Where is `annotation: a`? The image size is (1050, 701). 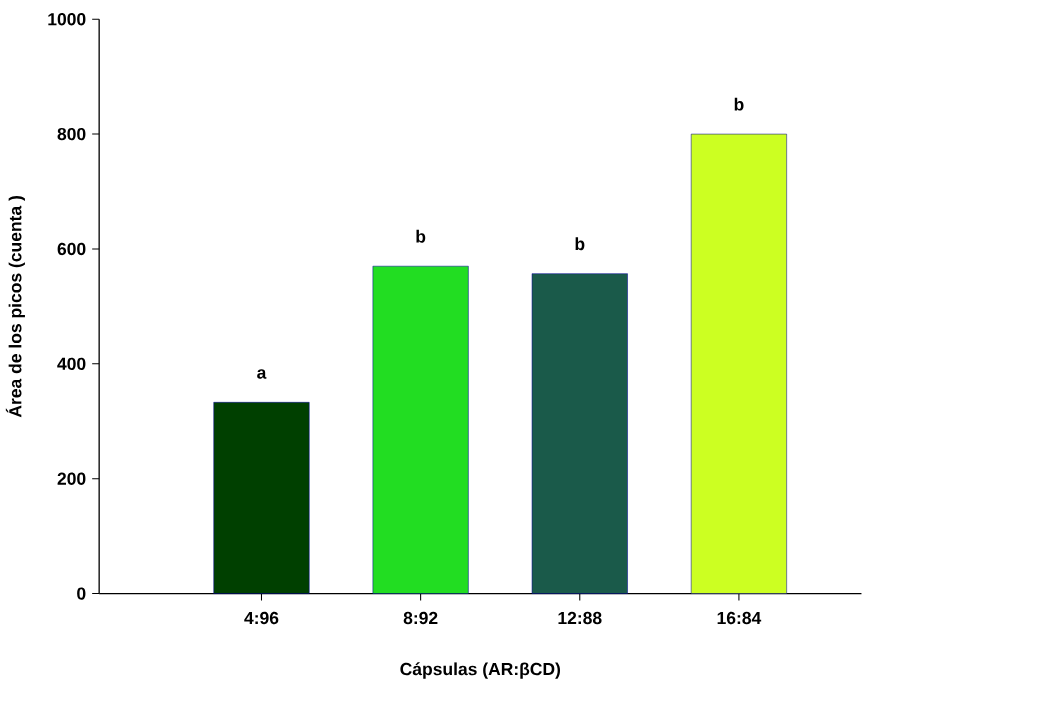 annotation: a is located at coordinates (262, 374).